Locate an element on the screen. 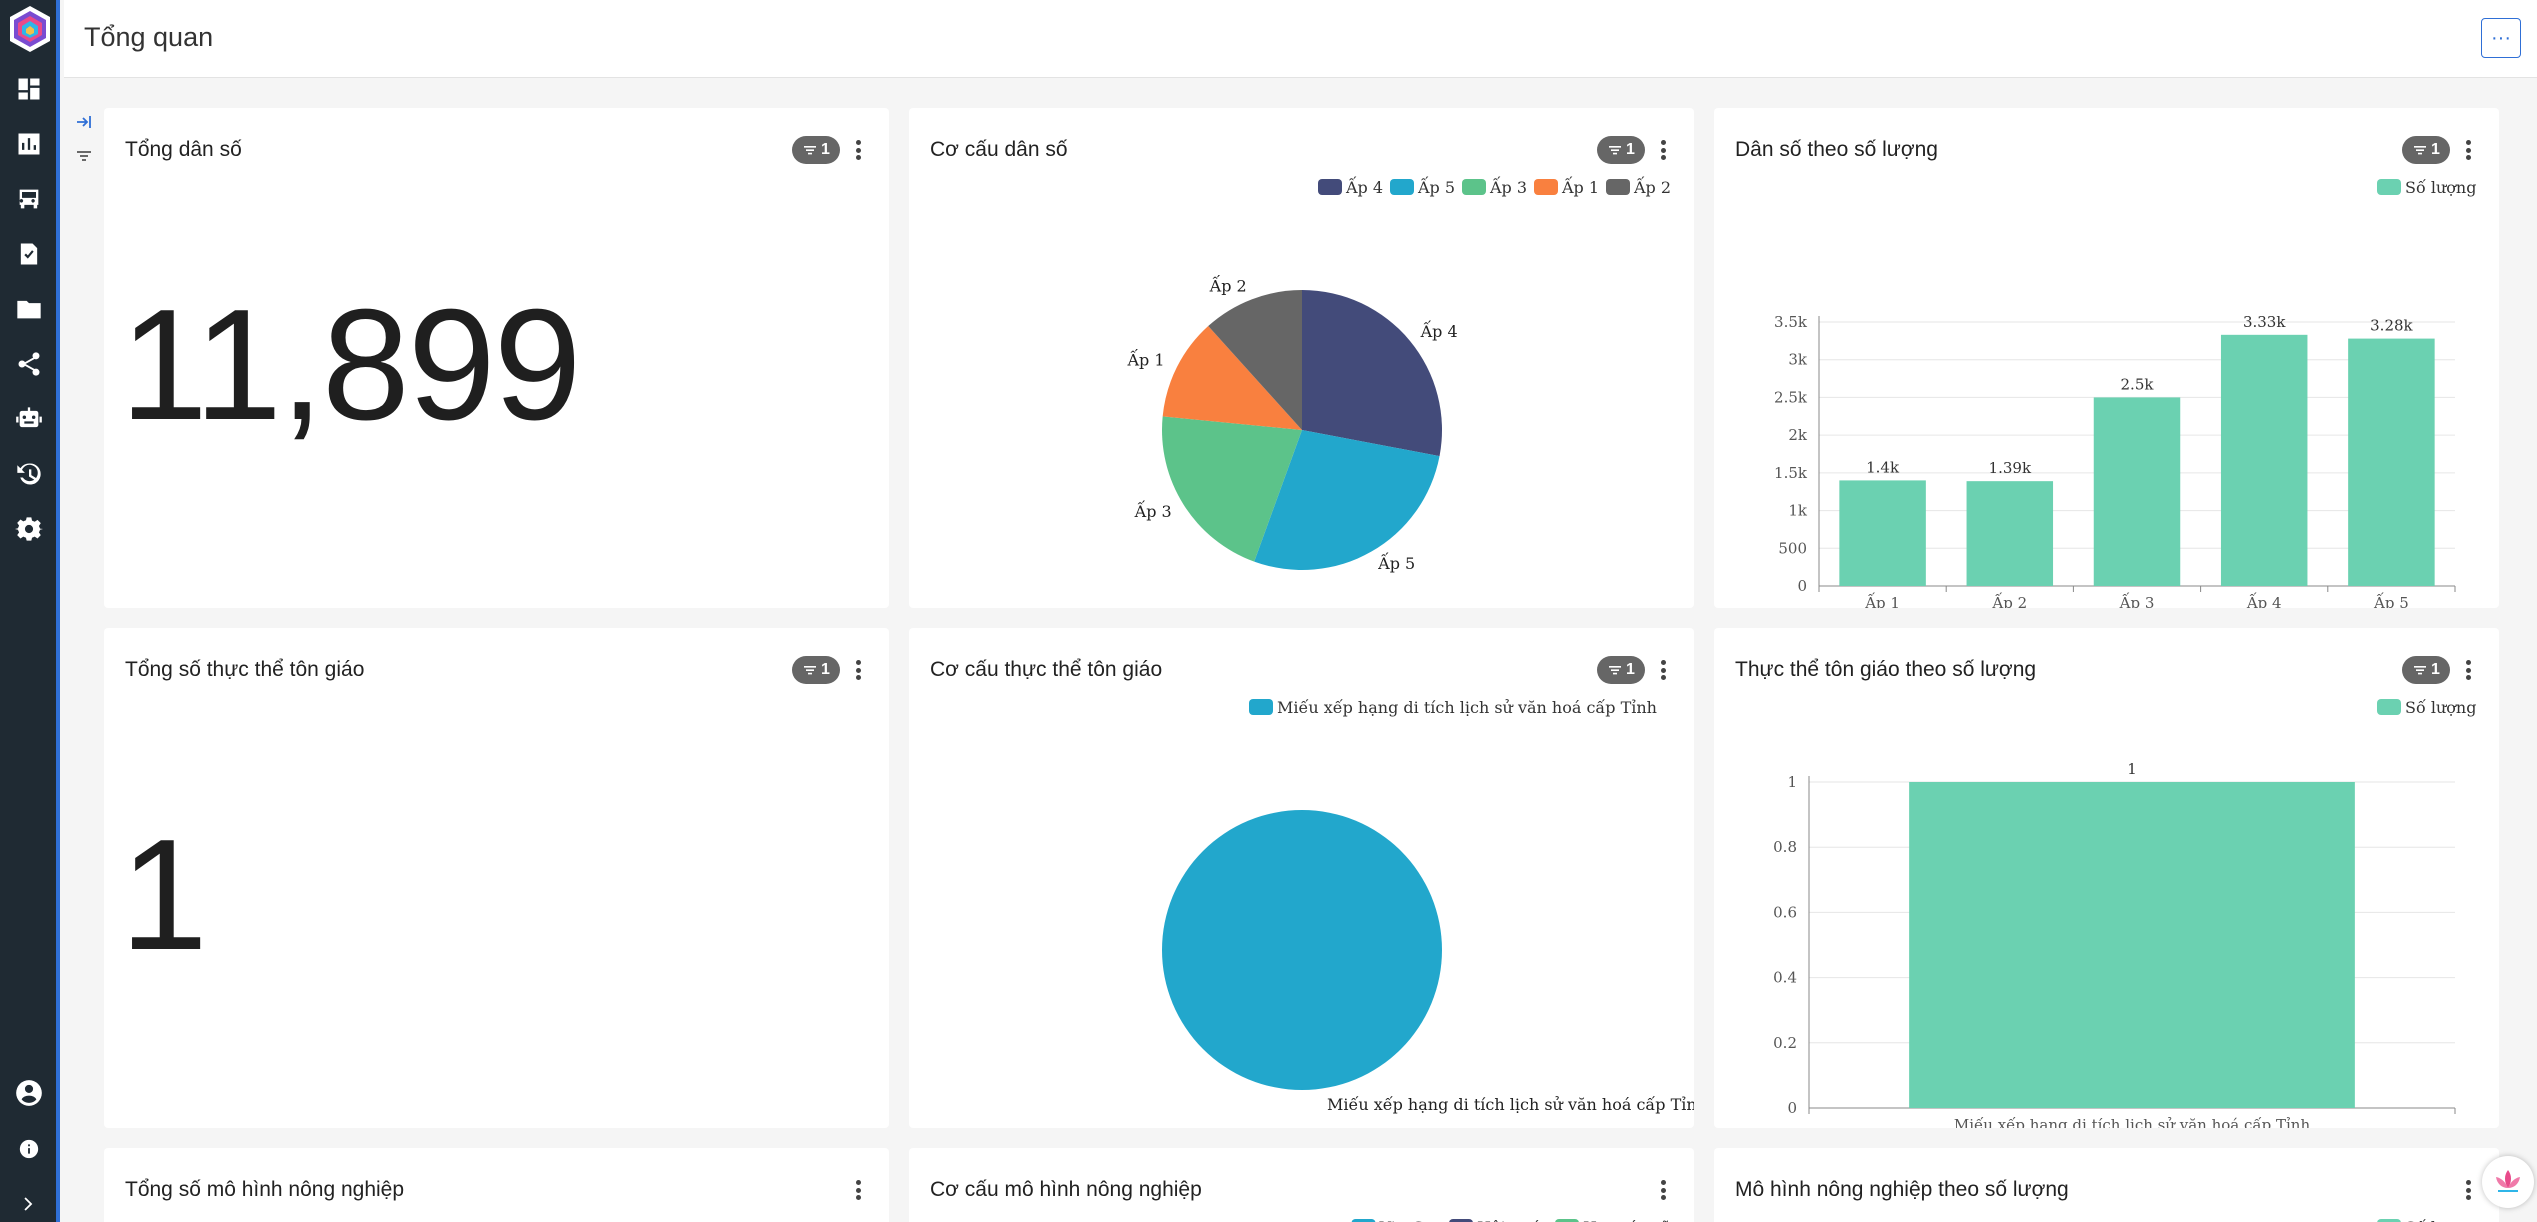 The image size is (2537, 1222). chat-assistant-button is located at coordinates (2508, 1182).